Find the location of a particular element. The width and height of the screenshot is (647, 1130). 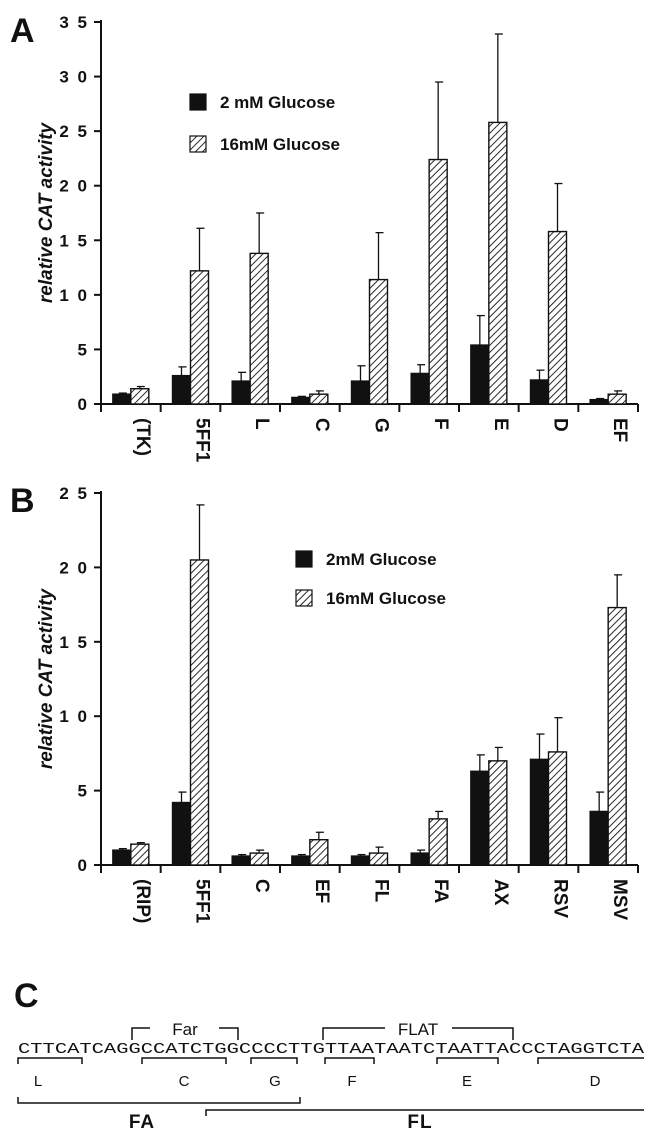

chart-1-y-axis-label: relative CAT activity is located at coordinates (46, 678).